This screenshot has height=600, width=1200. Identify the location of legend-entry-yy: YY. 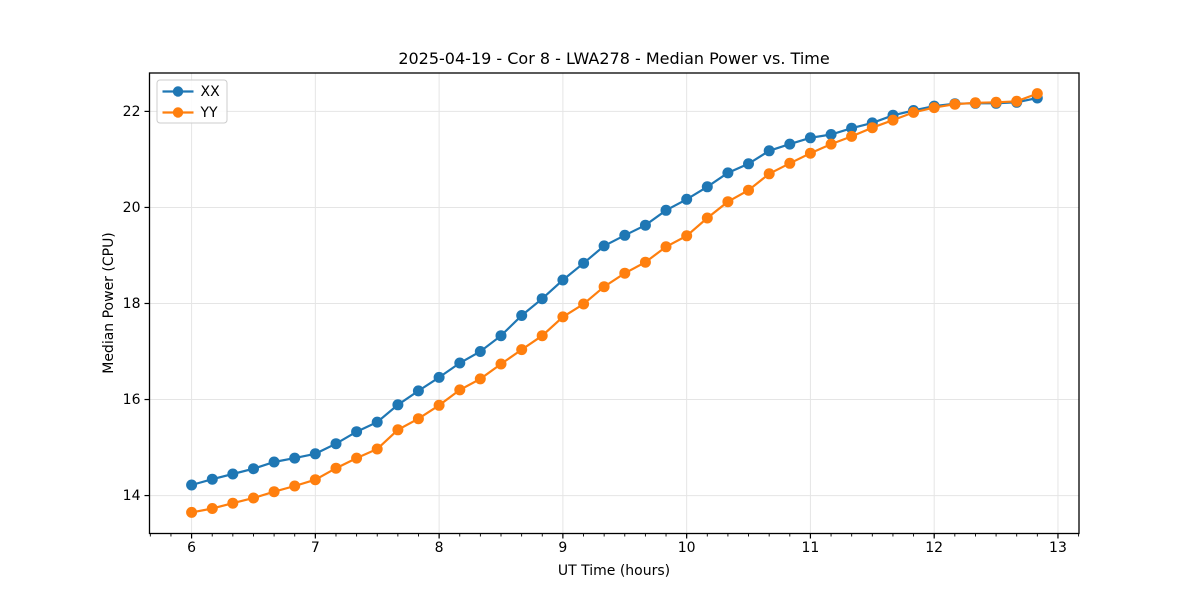
(190, 113).